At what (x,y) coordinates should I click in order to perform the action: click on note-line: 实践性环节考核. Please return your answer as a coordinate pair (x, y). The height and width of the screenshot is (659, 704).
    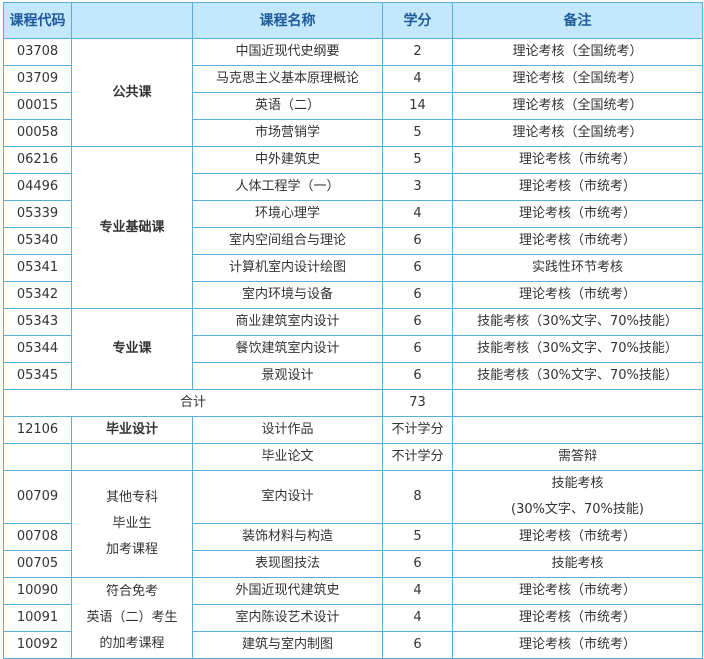
    Looking at the image, I should click on (577, 267).